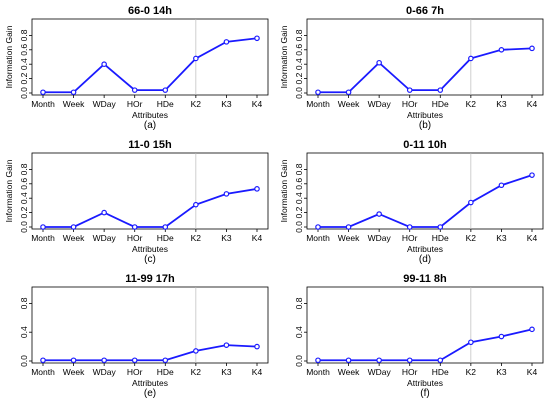 The height and width of the screenshot is (402, 550). What do you see at coordinates (150, 115) in the screenshot?
I see `x-axis-label: Attributes` at bounding box center [150, 115].